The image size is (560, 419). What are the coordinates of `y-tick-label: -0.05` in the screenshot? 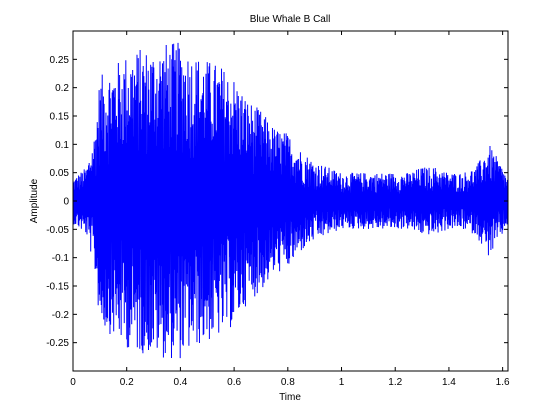 It's located at (57, 230).